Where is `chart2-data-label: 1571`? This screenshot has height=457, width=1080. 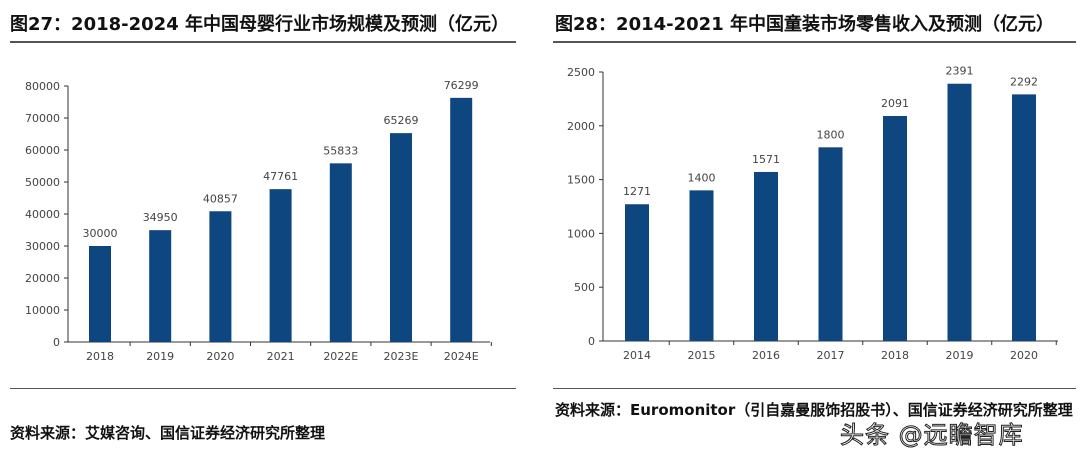
chart2-data-label: 1571 is located at coordinates (766, 159).